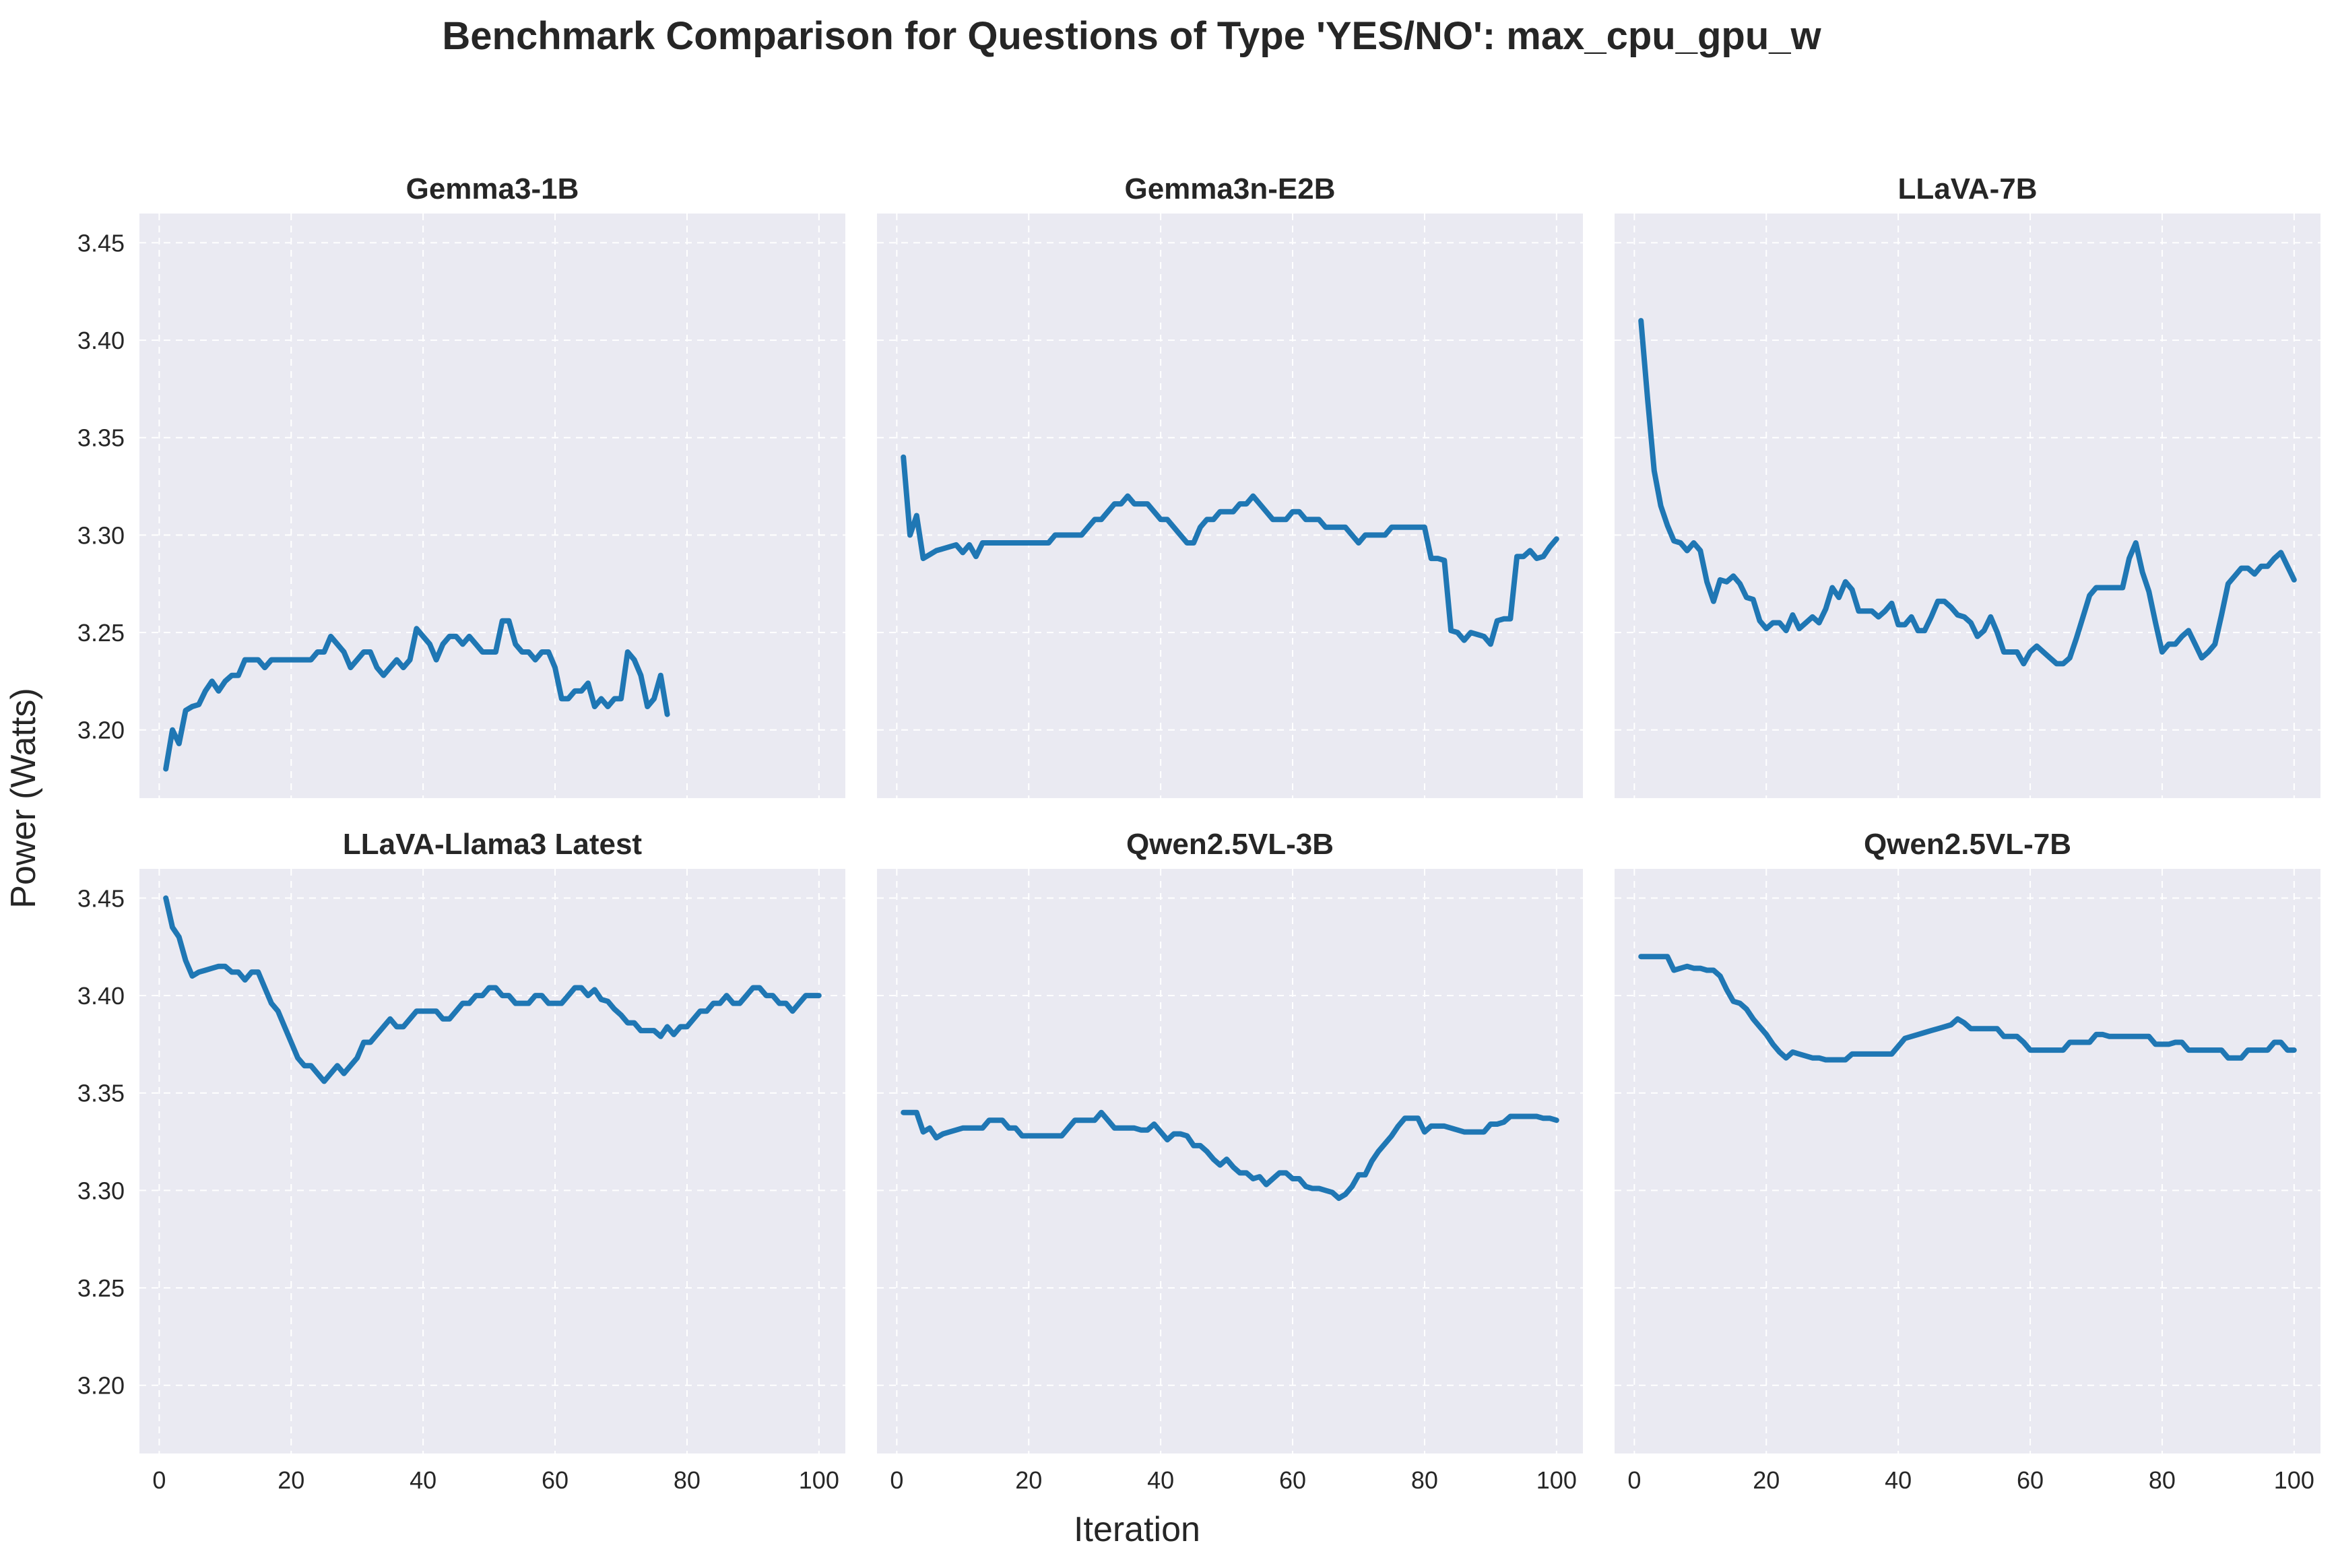  I want to click on subplot: Qwen2.5VL-3B 0 20 40 60 80 100, so click(1230, 1161).